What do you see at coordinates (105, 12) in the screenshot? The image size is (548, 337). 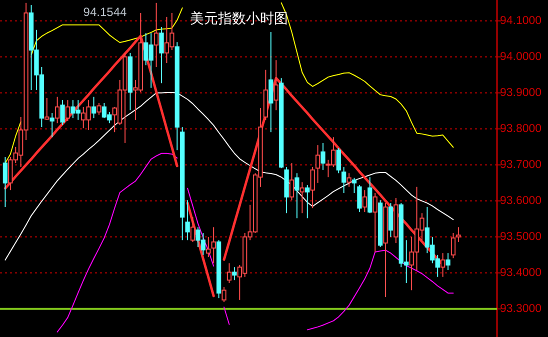 I see `annotation: 94.1544` at bounding box center [105, 12].